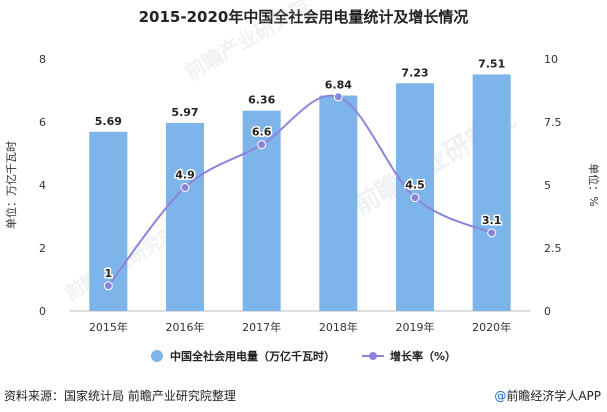 This screenshot has width=607, height=412. Describe the element at coordinates (42, 311) in the screenshot. I see `y-tick-label: 0` at that location.